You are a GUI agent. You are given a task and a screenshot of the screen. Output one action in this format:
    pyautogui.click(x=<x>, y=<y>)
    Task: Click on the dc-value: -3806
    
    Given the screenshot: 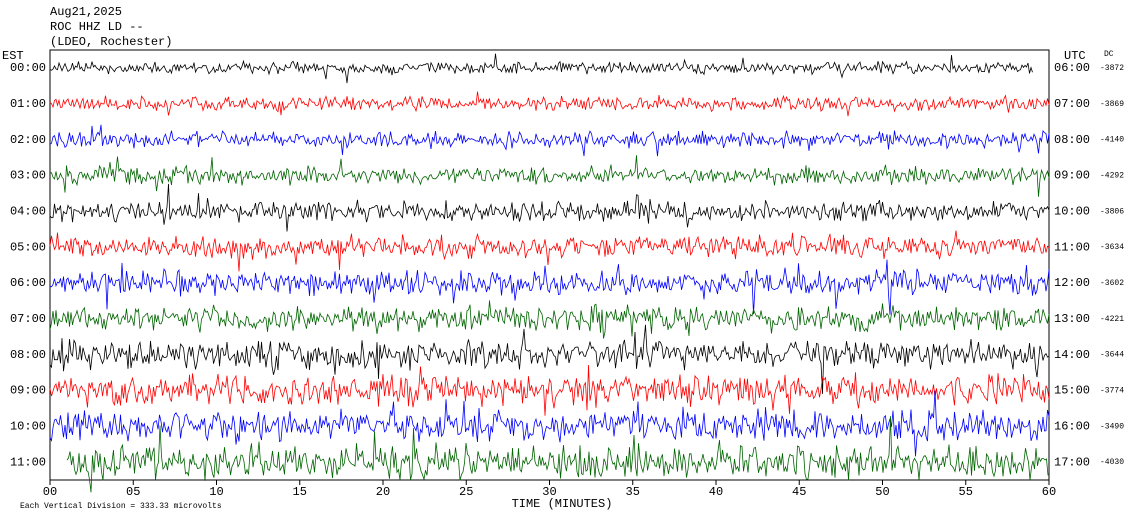 What is the action you would take?
    pyautogui.click(x=1112, y=211)
    